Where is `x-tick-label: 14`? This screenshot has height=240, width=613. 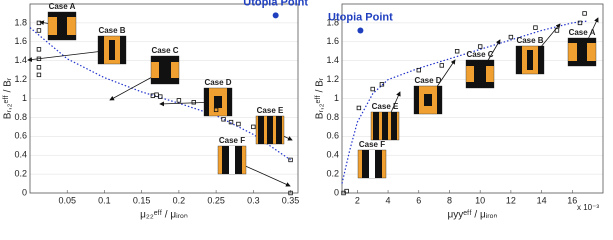 x-tick-label: 14 is located at coordinates (542, 200).